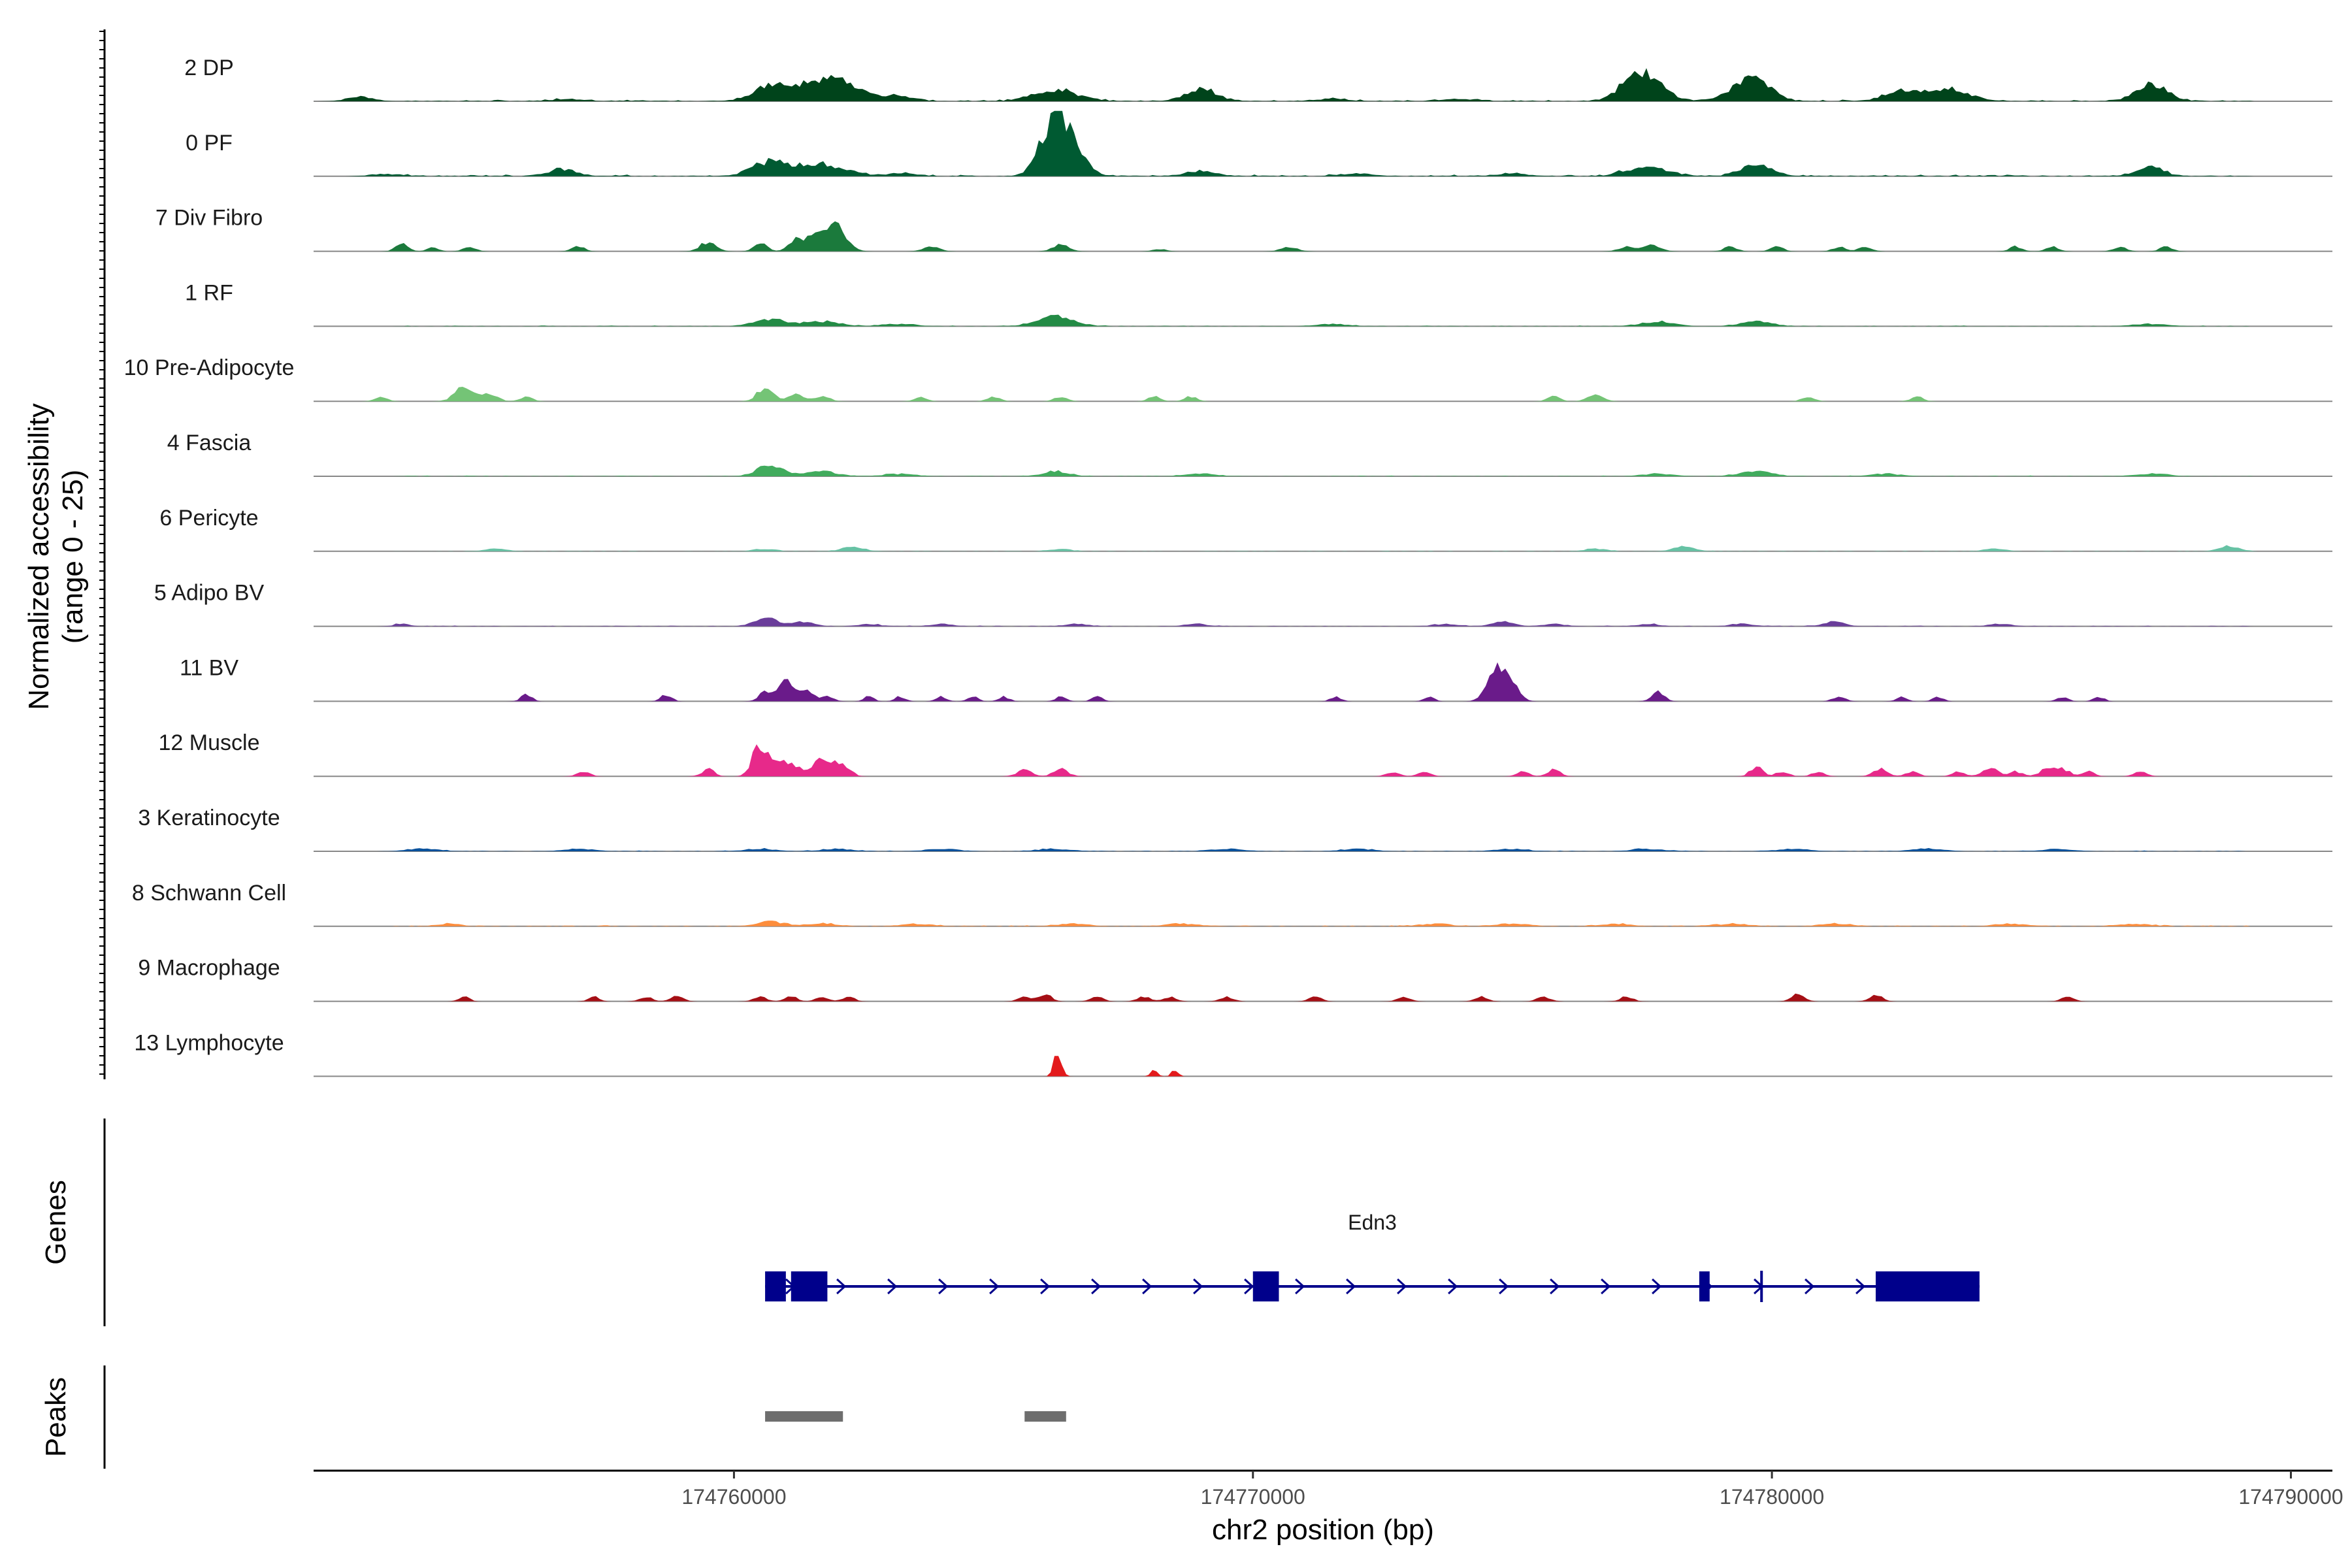 Image resolution: width=2352 pixels, height=1568 pixels. What do you see at coordinates (73, 557) in the screenshot?
I see `y-axis-range: (range 0 - 25)` at bounding box center [73, 557].